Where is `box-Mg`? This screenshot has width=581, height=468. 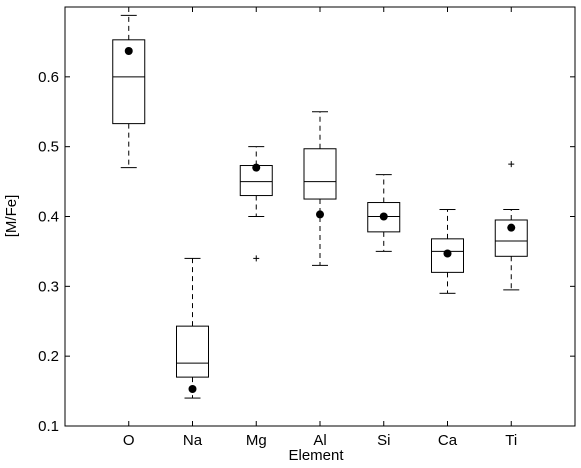 box-Mg is located at coordinates (256, 204).